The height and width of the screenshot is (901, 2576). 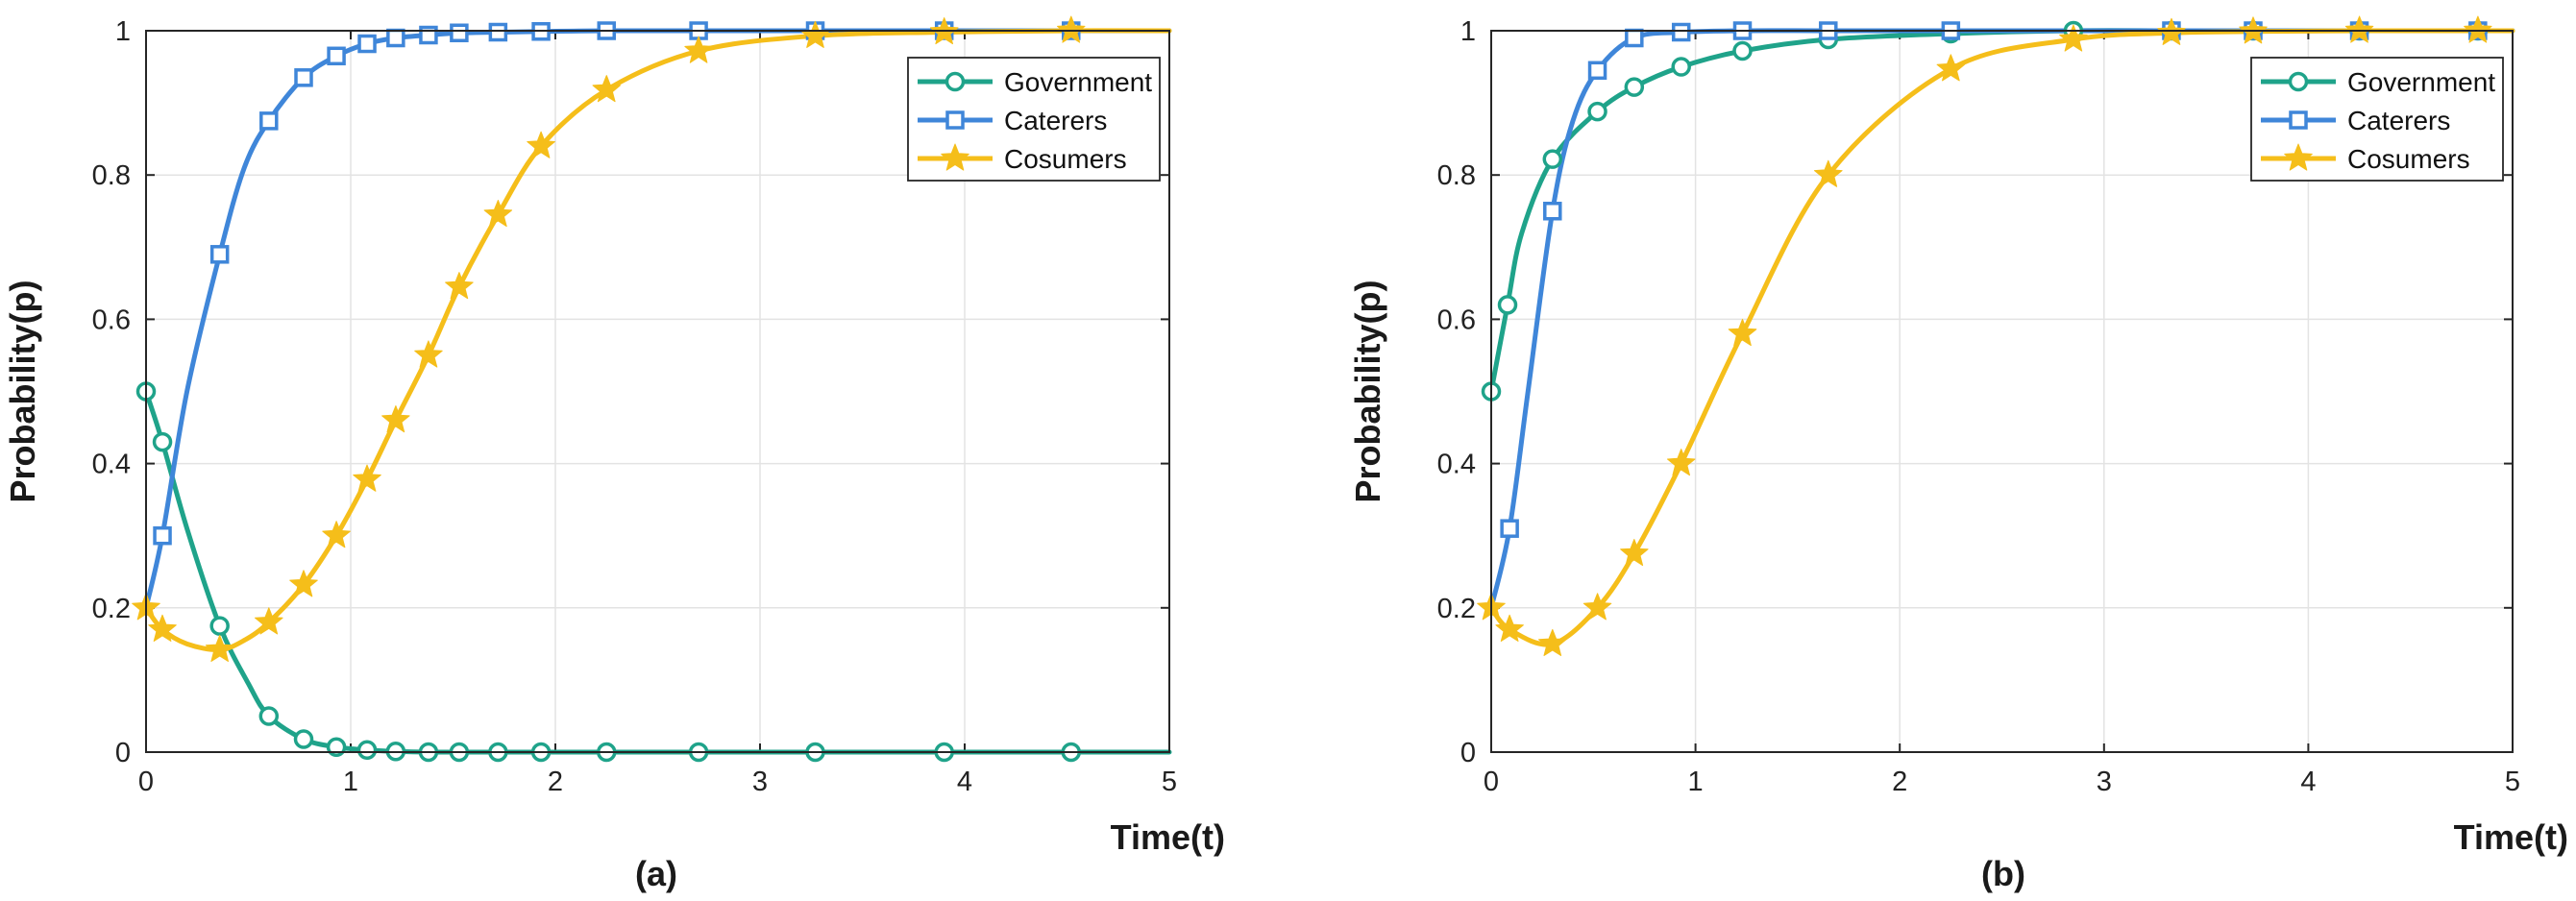 I want to click on panel-label: (b), so click(x=2003, y=873).